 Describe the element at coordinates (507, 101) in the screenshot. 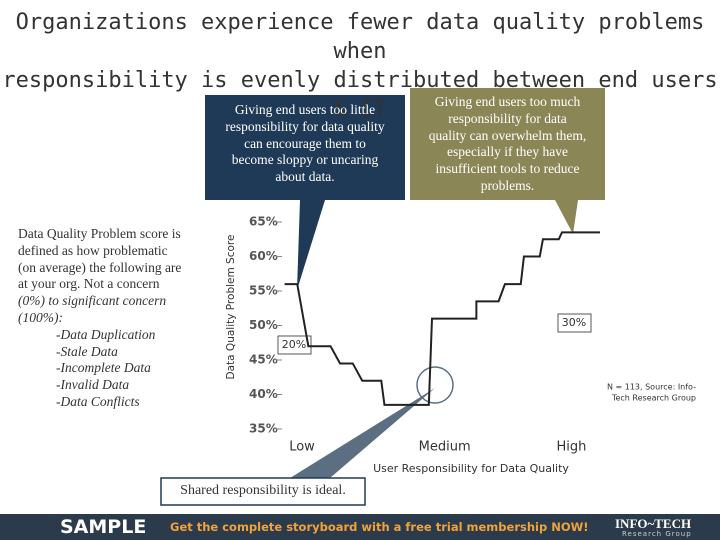

I see `callout-line: Giving end users too much` at that location.